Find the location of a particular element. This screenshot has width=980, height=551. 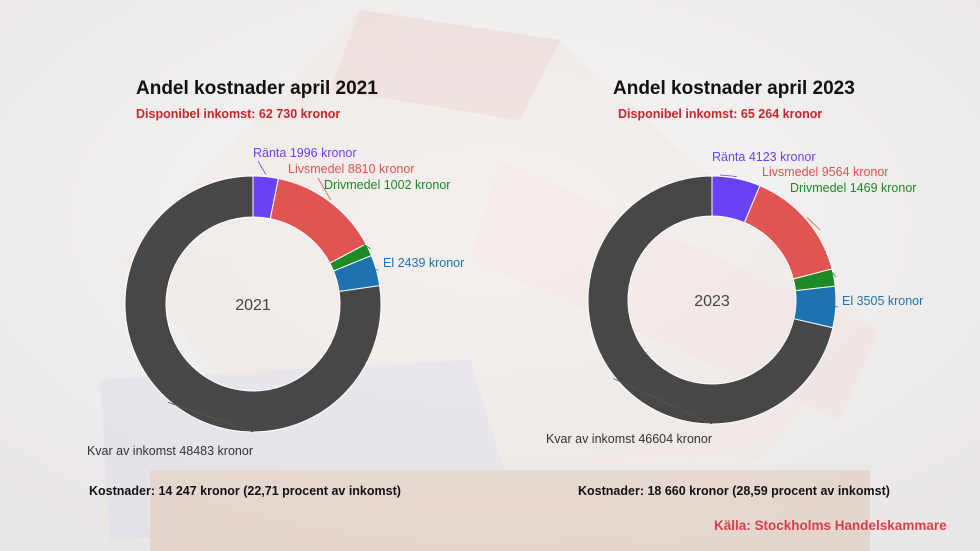

chart-title-2021: Andel kostnader april 2021 is located at coordinates (257, 88).